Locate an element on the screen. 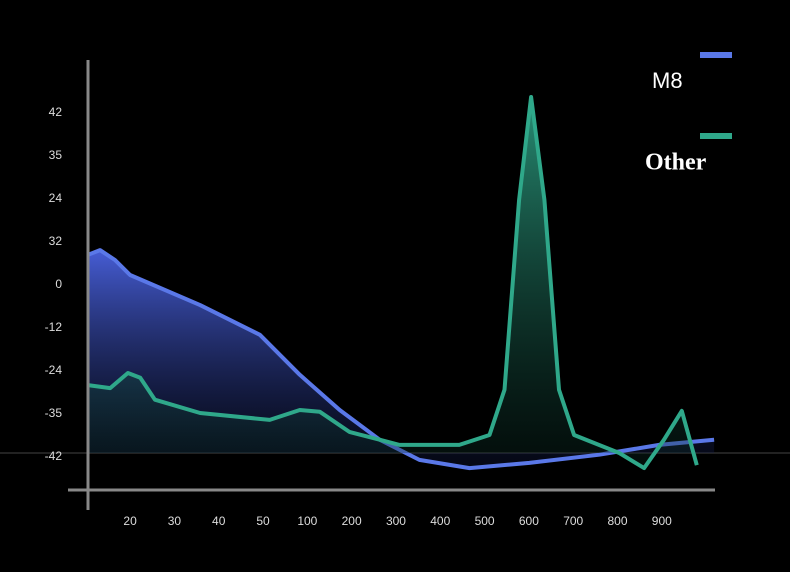  x-tick-label: 20 is located at coordinates (130, 521).